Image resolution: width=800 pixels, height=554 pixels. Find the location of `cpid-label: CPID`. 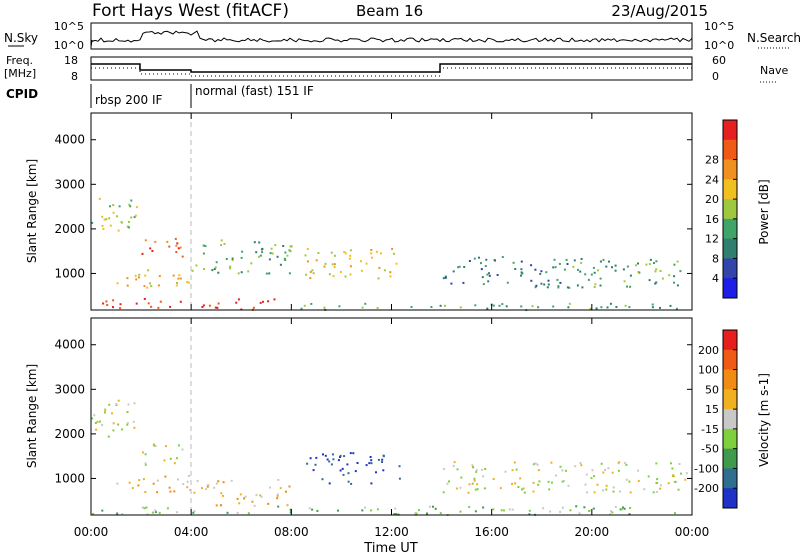

cpid-label: CPID is located at coordinates (22, 94).